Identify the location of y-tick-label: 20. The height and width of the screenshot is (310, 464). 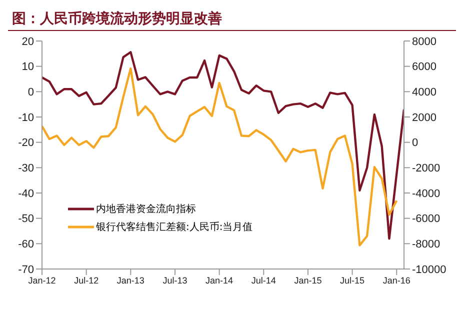
(28, 42).